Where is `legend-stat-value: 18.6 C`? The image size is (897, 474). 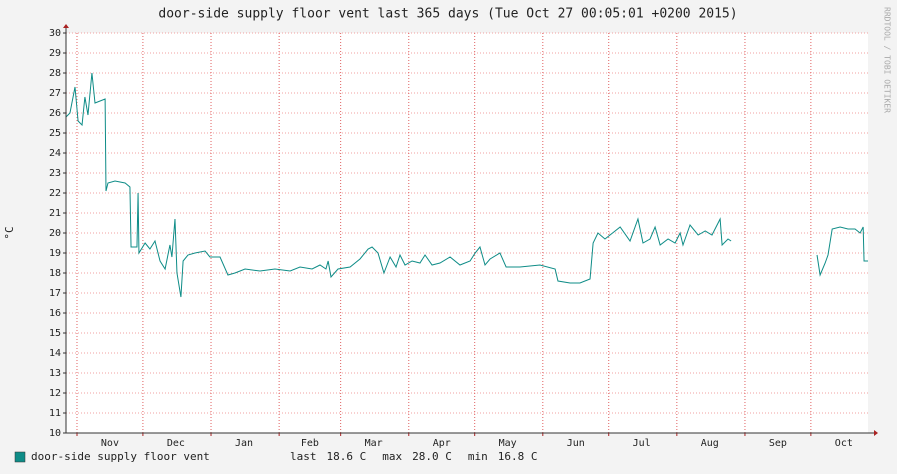 legend-stat-value: 18.6 C is located at coordinates (347, 456).